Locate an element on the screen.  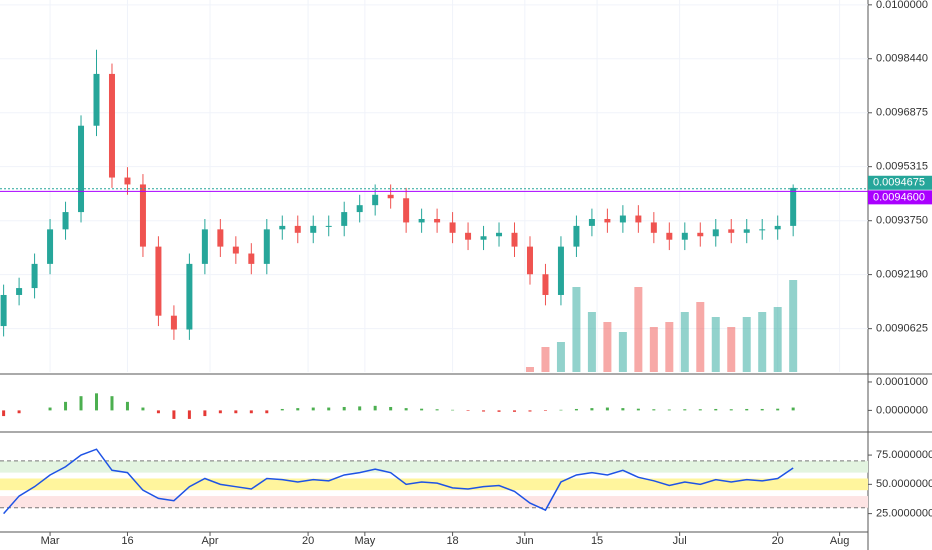
x-tick-label: Mar is located at coordinates (50, 541).